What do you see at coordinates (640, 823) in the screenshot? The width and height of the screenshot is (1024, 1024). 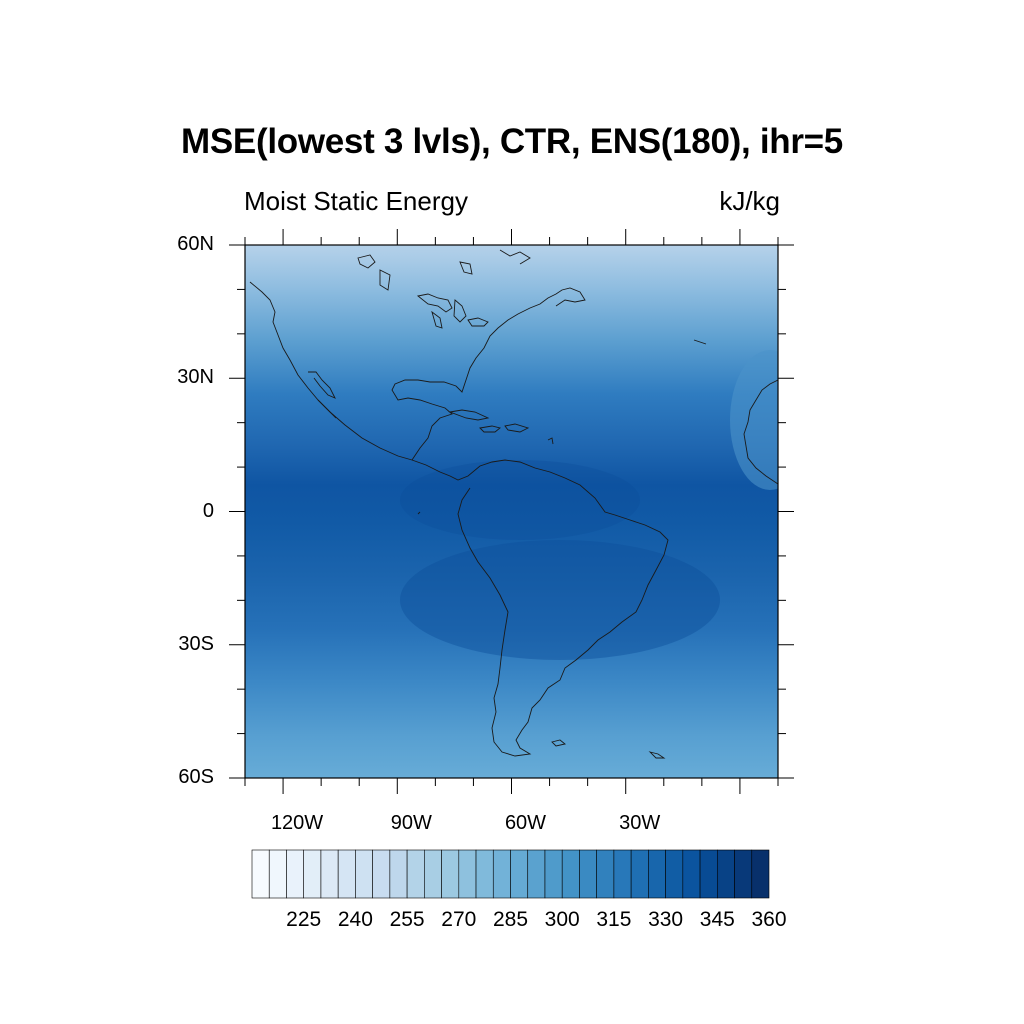 I see `lon-tick-label: 30W` at bounding box center [640, 823].